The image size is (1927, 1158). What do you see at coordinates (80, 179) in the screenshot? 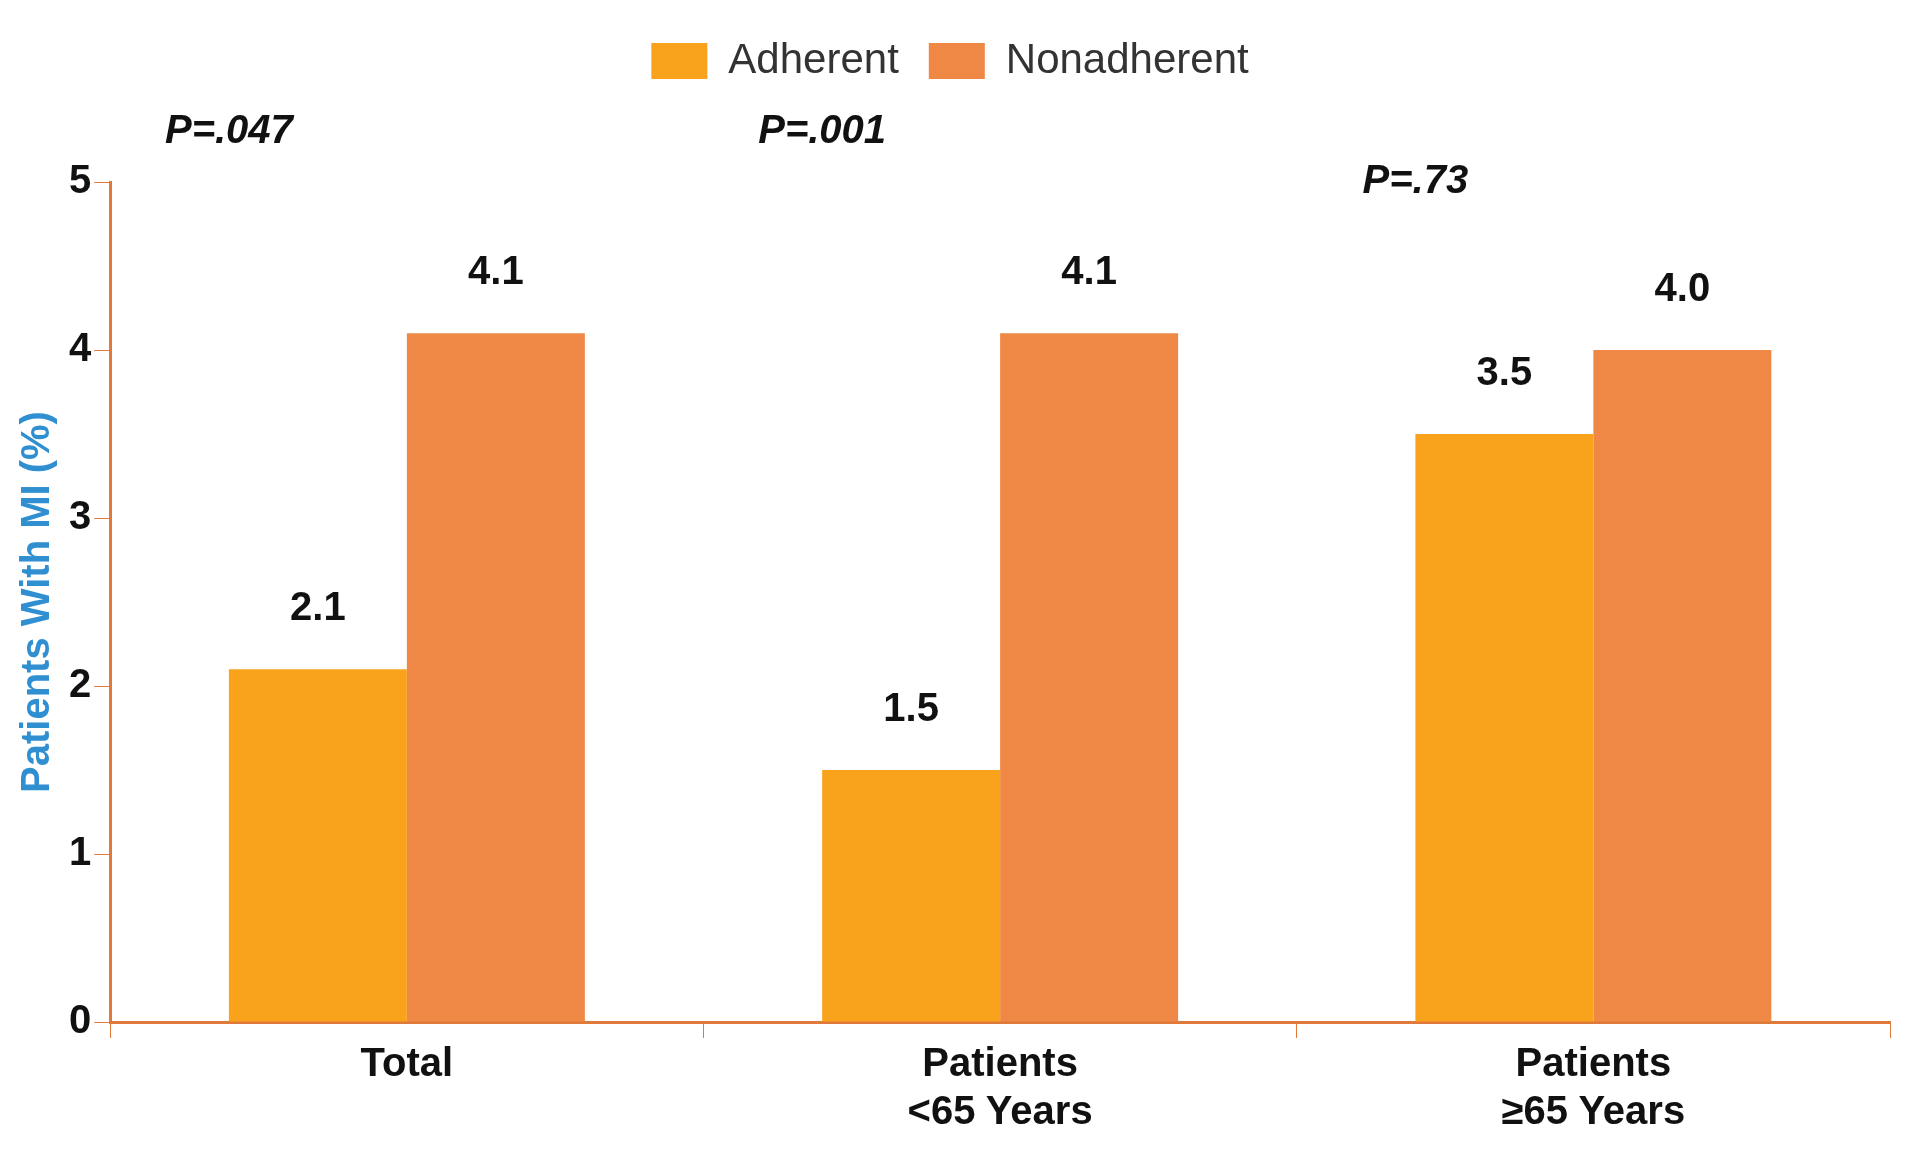
I see `y-tick-label: 5` at bounding box center [80, 179].